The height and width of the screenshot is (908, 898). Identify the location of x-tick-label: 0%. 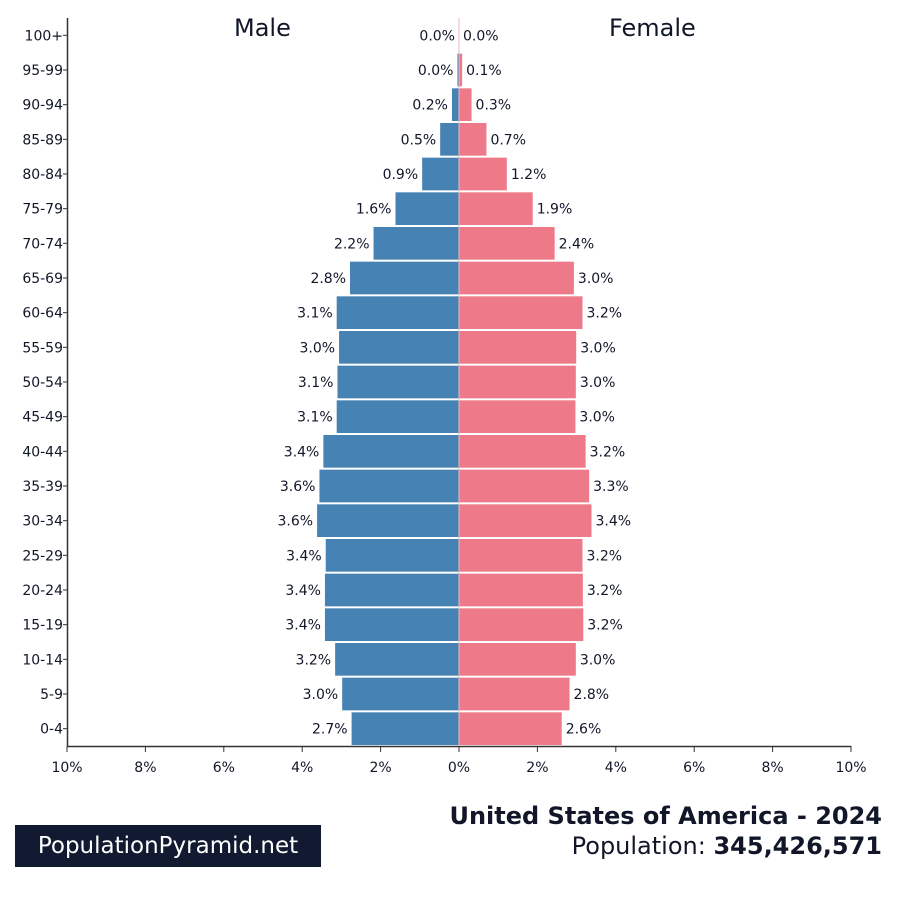
(459, 768).